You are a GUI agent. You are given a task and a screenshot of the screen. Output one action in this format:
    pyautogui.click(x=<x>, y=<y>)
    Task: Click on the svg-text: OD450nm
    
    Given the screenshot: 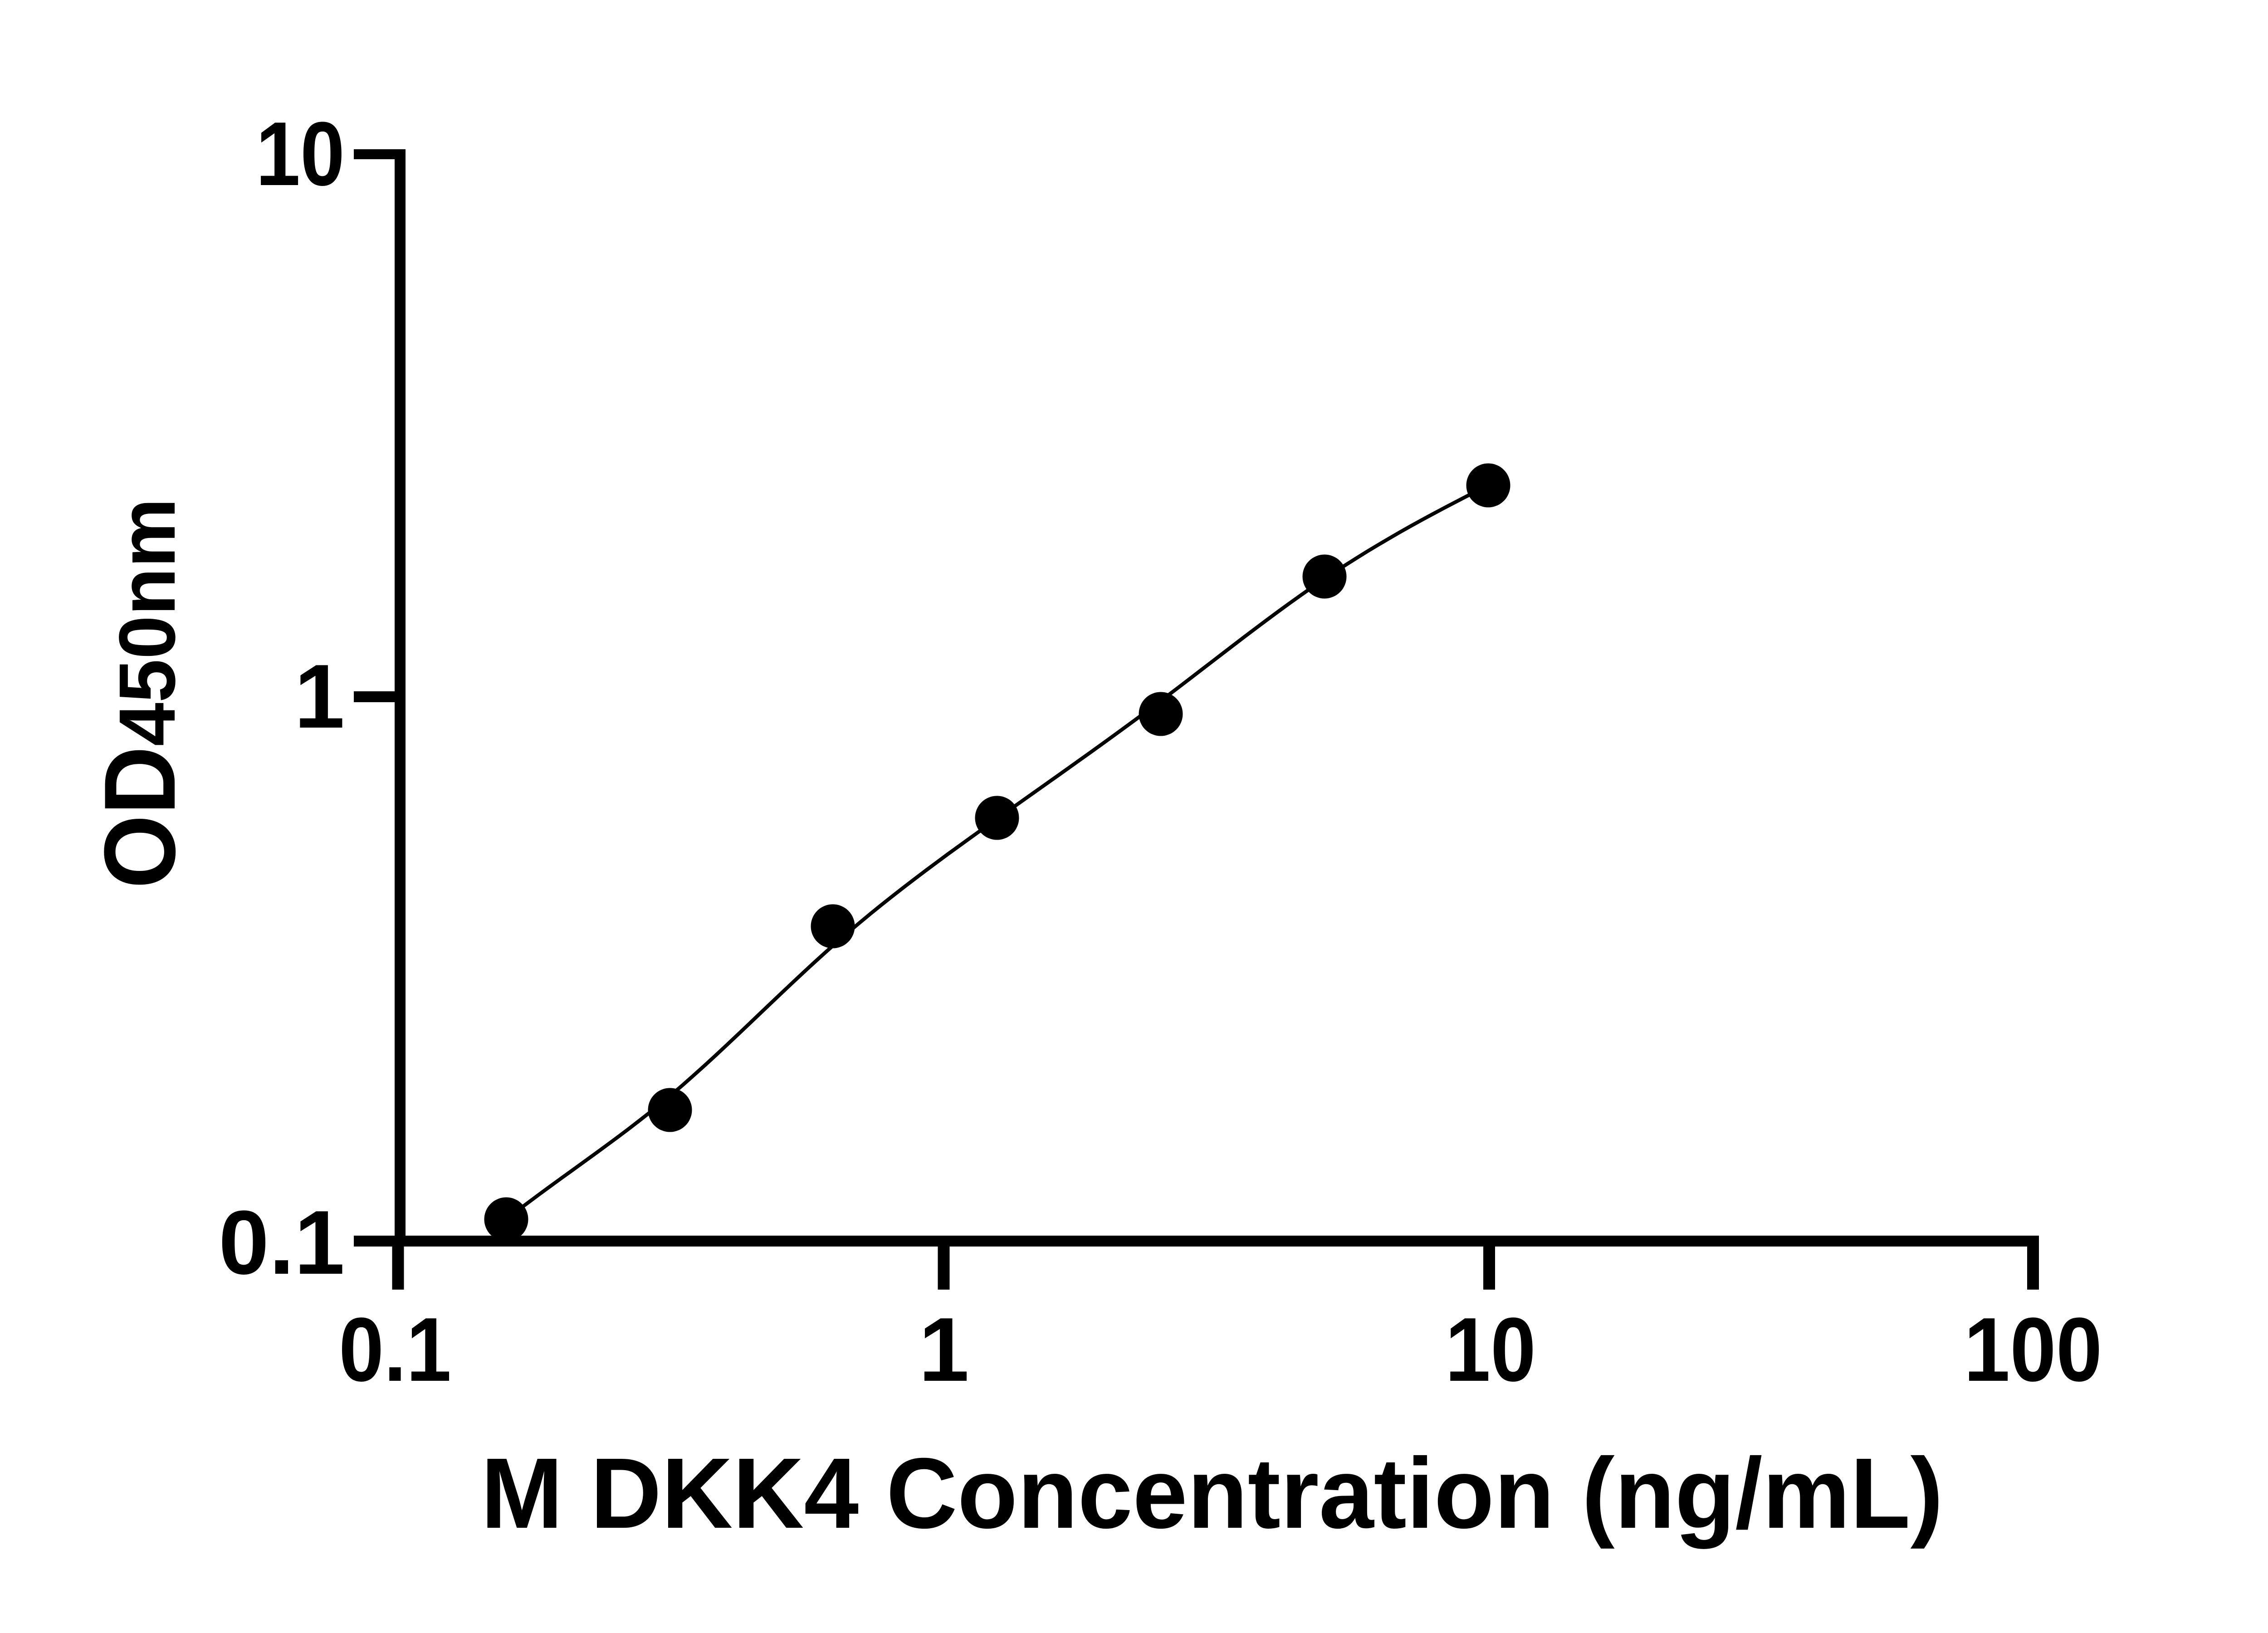 What is the action you would take?
    pyautogui.click(x=140, y=693)
    